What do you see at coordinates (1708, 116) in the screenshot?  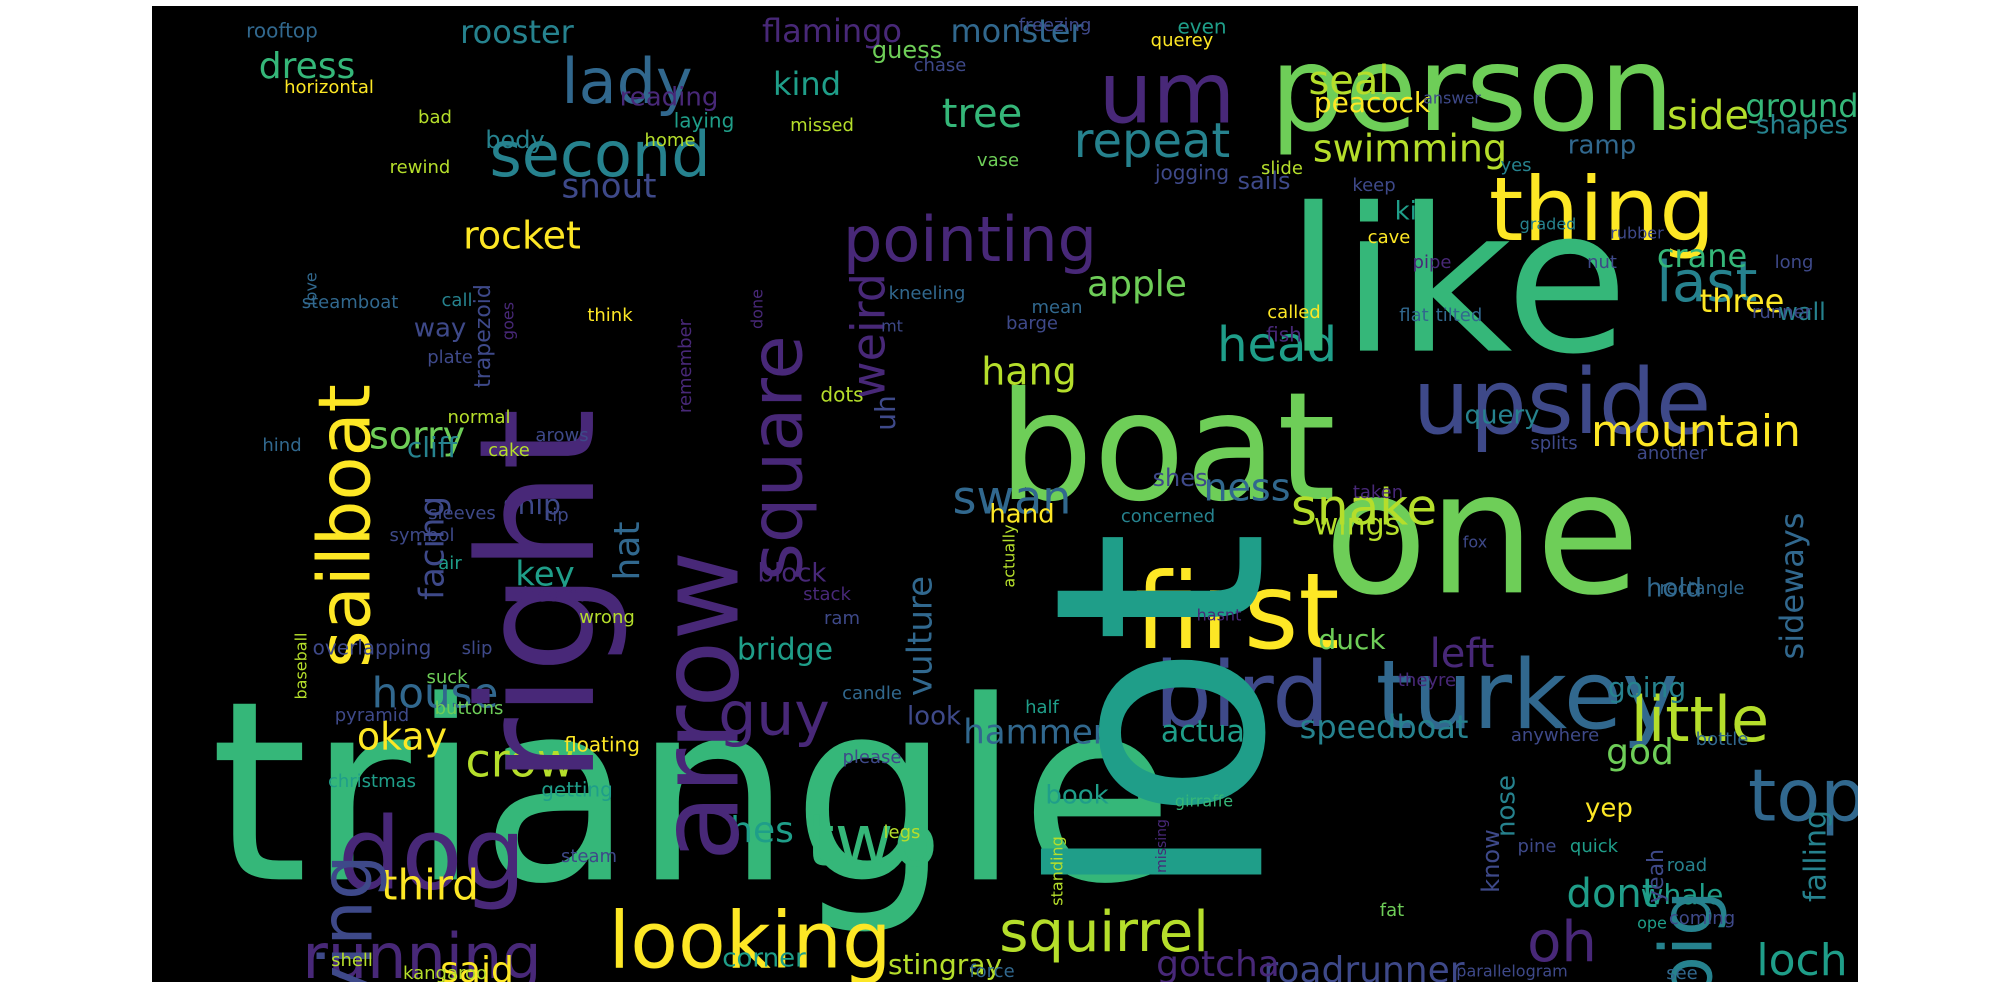 I see `word-side: side` at bounding box center [1708, 116].